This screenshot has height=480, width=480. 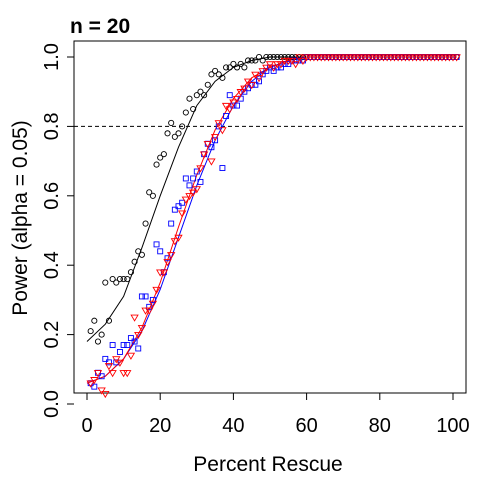 What do you see at coordinates (52, 126) in the screenshot?
I see `y-tick-label: 0.8` at bounding box center [52, 126].